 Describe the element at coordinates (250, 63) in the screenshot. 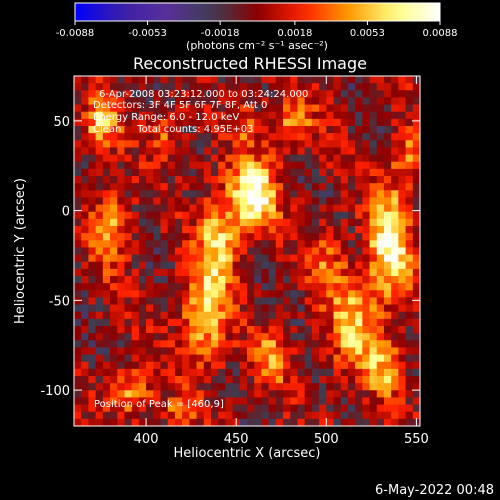

I see `chart-title: Reconstructed RHESSI Image` at that location.